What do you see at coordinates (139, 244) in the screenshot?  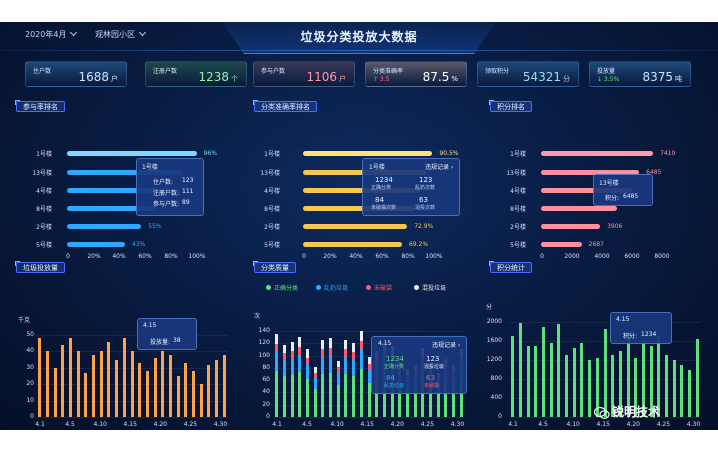 I see `rank-value-label: 43%` at bounding box center [139, 244].